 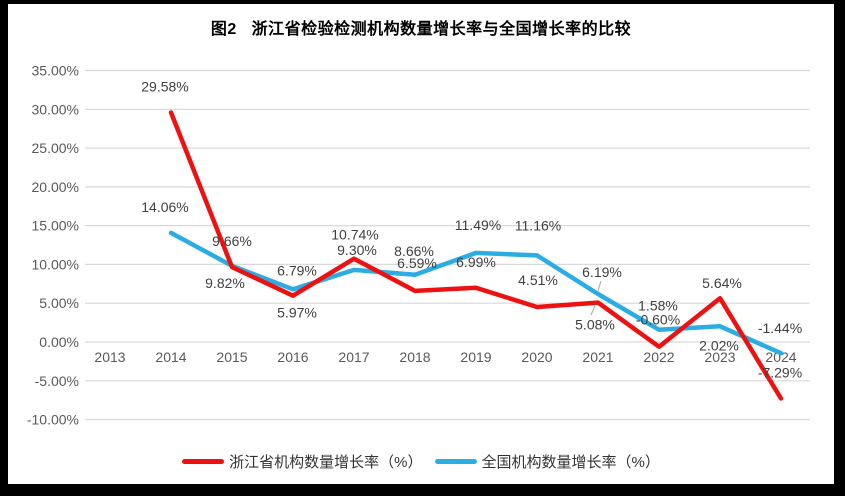 I want to click on data-label-zhejiang-2023: 5.64%, so click(x=722, y=283).